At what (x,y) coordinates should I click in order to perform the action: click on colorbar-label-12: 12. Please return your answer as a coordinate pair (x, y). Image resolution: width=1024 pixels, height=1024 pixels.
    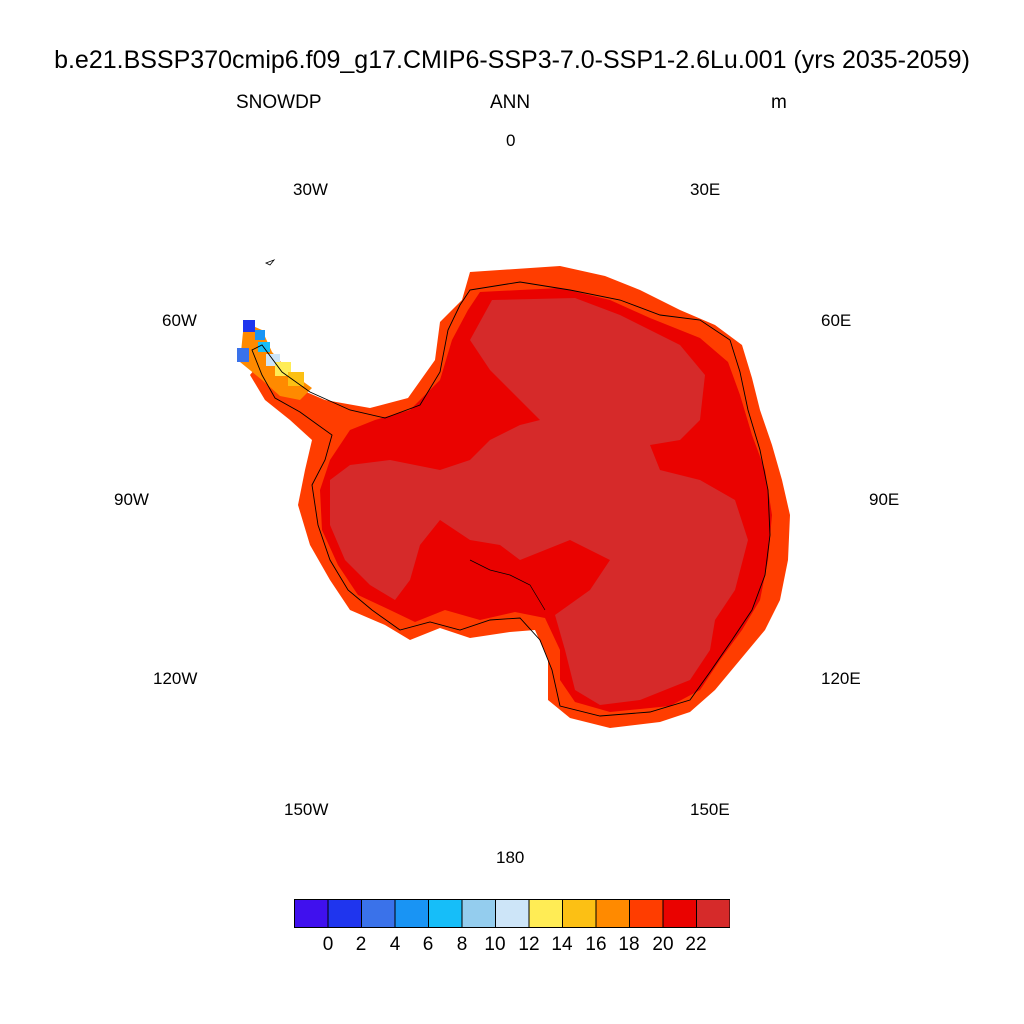
    Looking at the image, I should click on (529, 944).